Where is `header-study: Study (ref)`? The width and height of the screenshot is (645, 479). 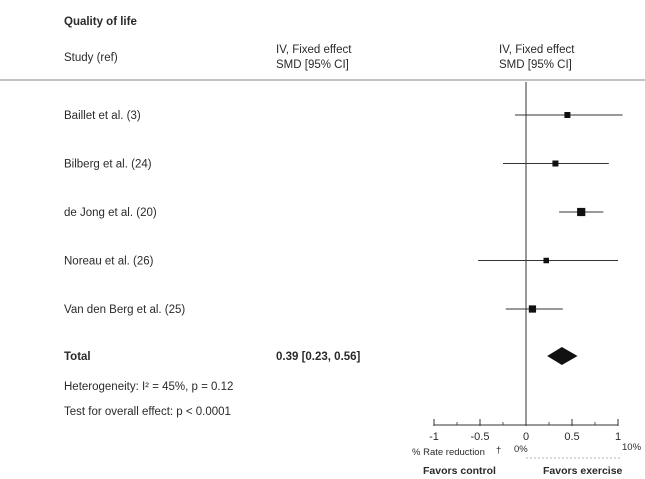
header-study: Study (ref) is located at coordinates (91, 58).